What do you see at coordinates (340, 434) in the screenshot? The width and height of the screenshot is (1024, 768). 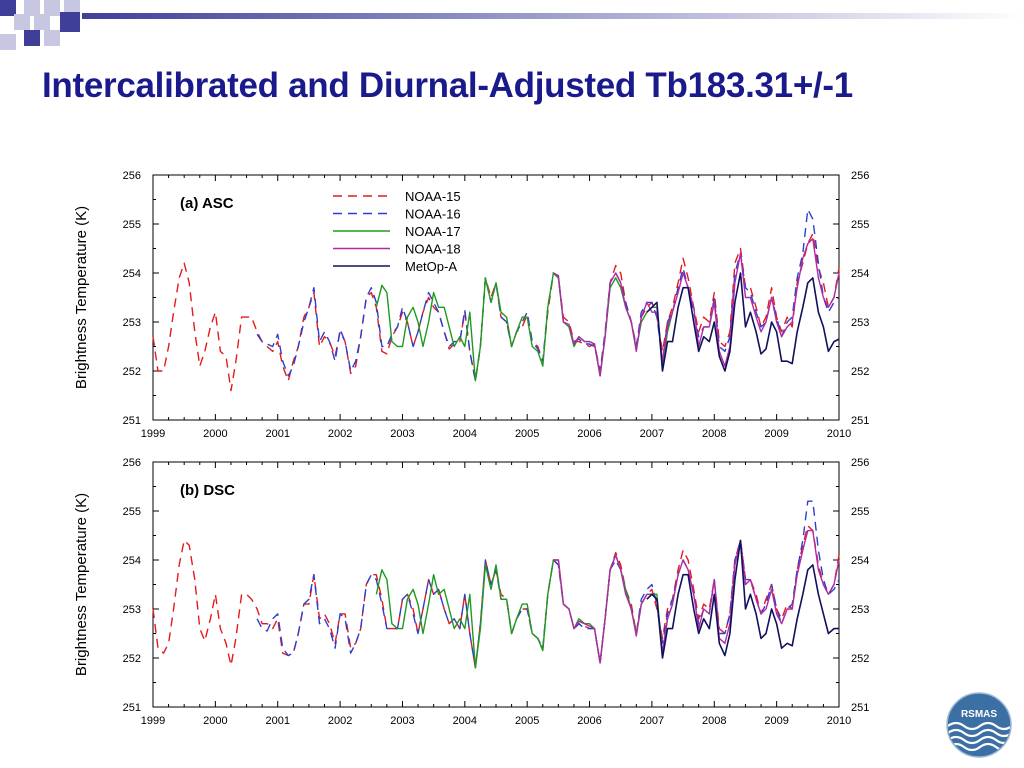 I see `chart-asc-xtick-label: 2002` at bounding box center [340, 434].